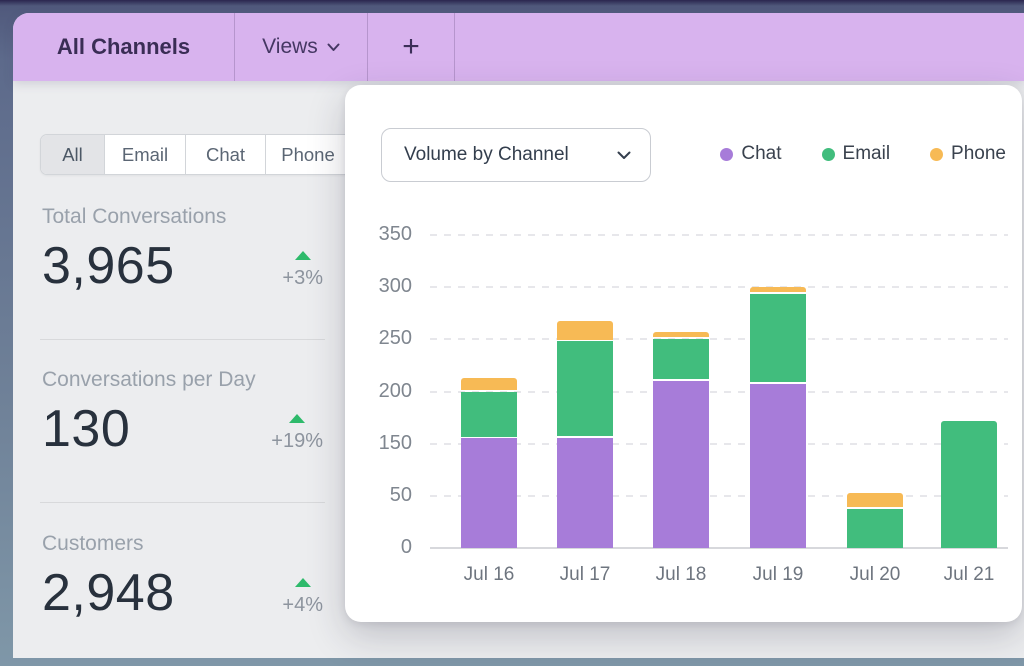 This screenshot has width=1024, height=666. Describe the element at coordinates (182, 249) in the screenshot. I see `metric-total-conversations: Total Conversations 3,965 +3%` at that location.